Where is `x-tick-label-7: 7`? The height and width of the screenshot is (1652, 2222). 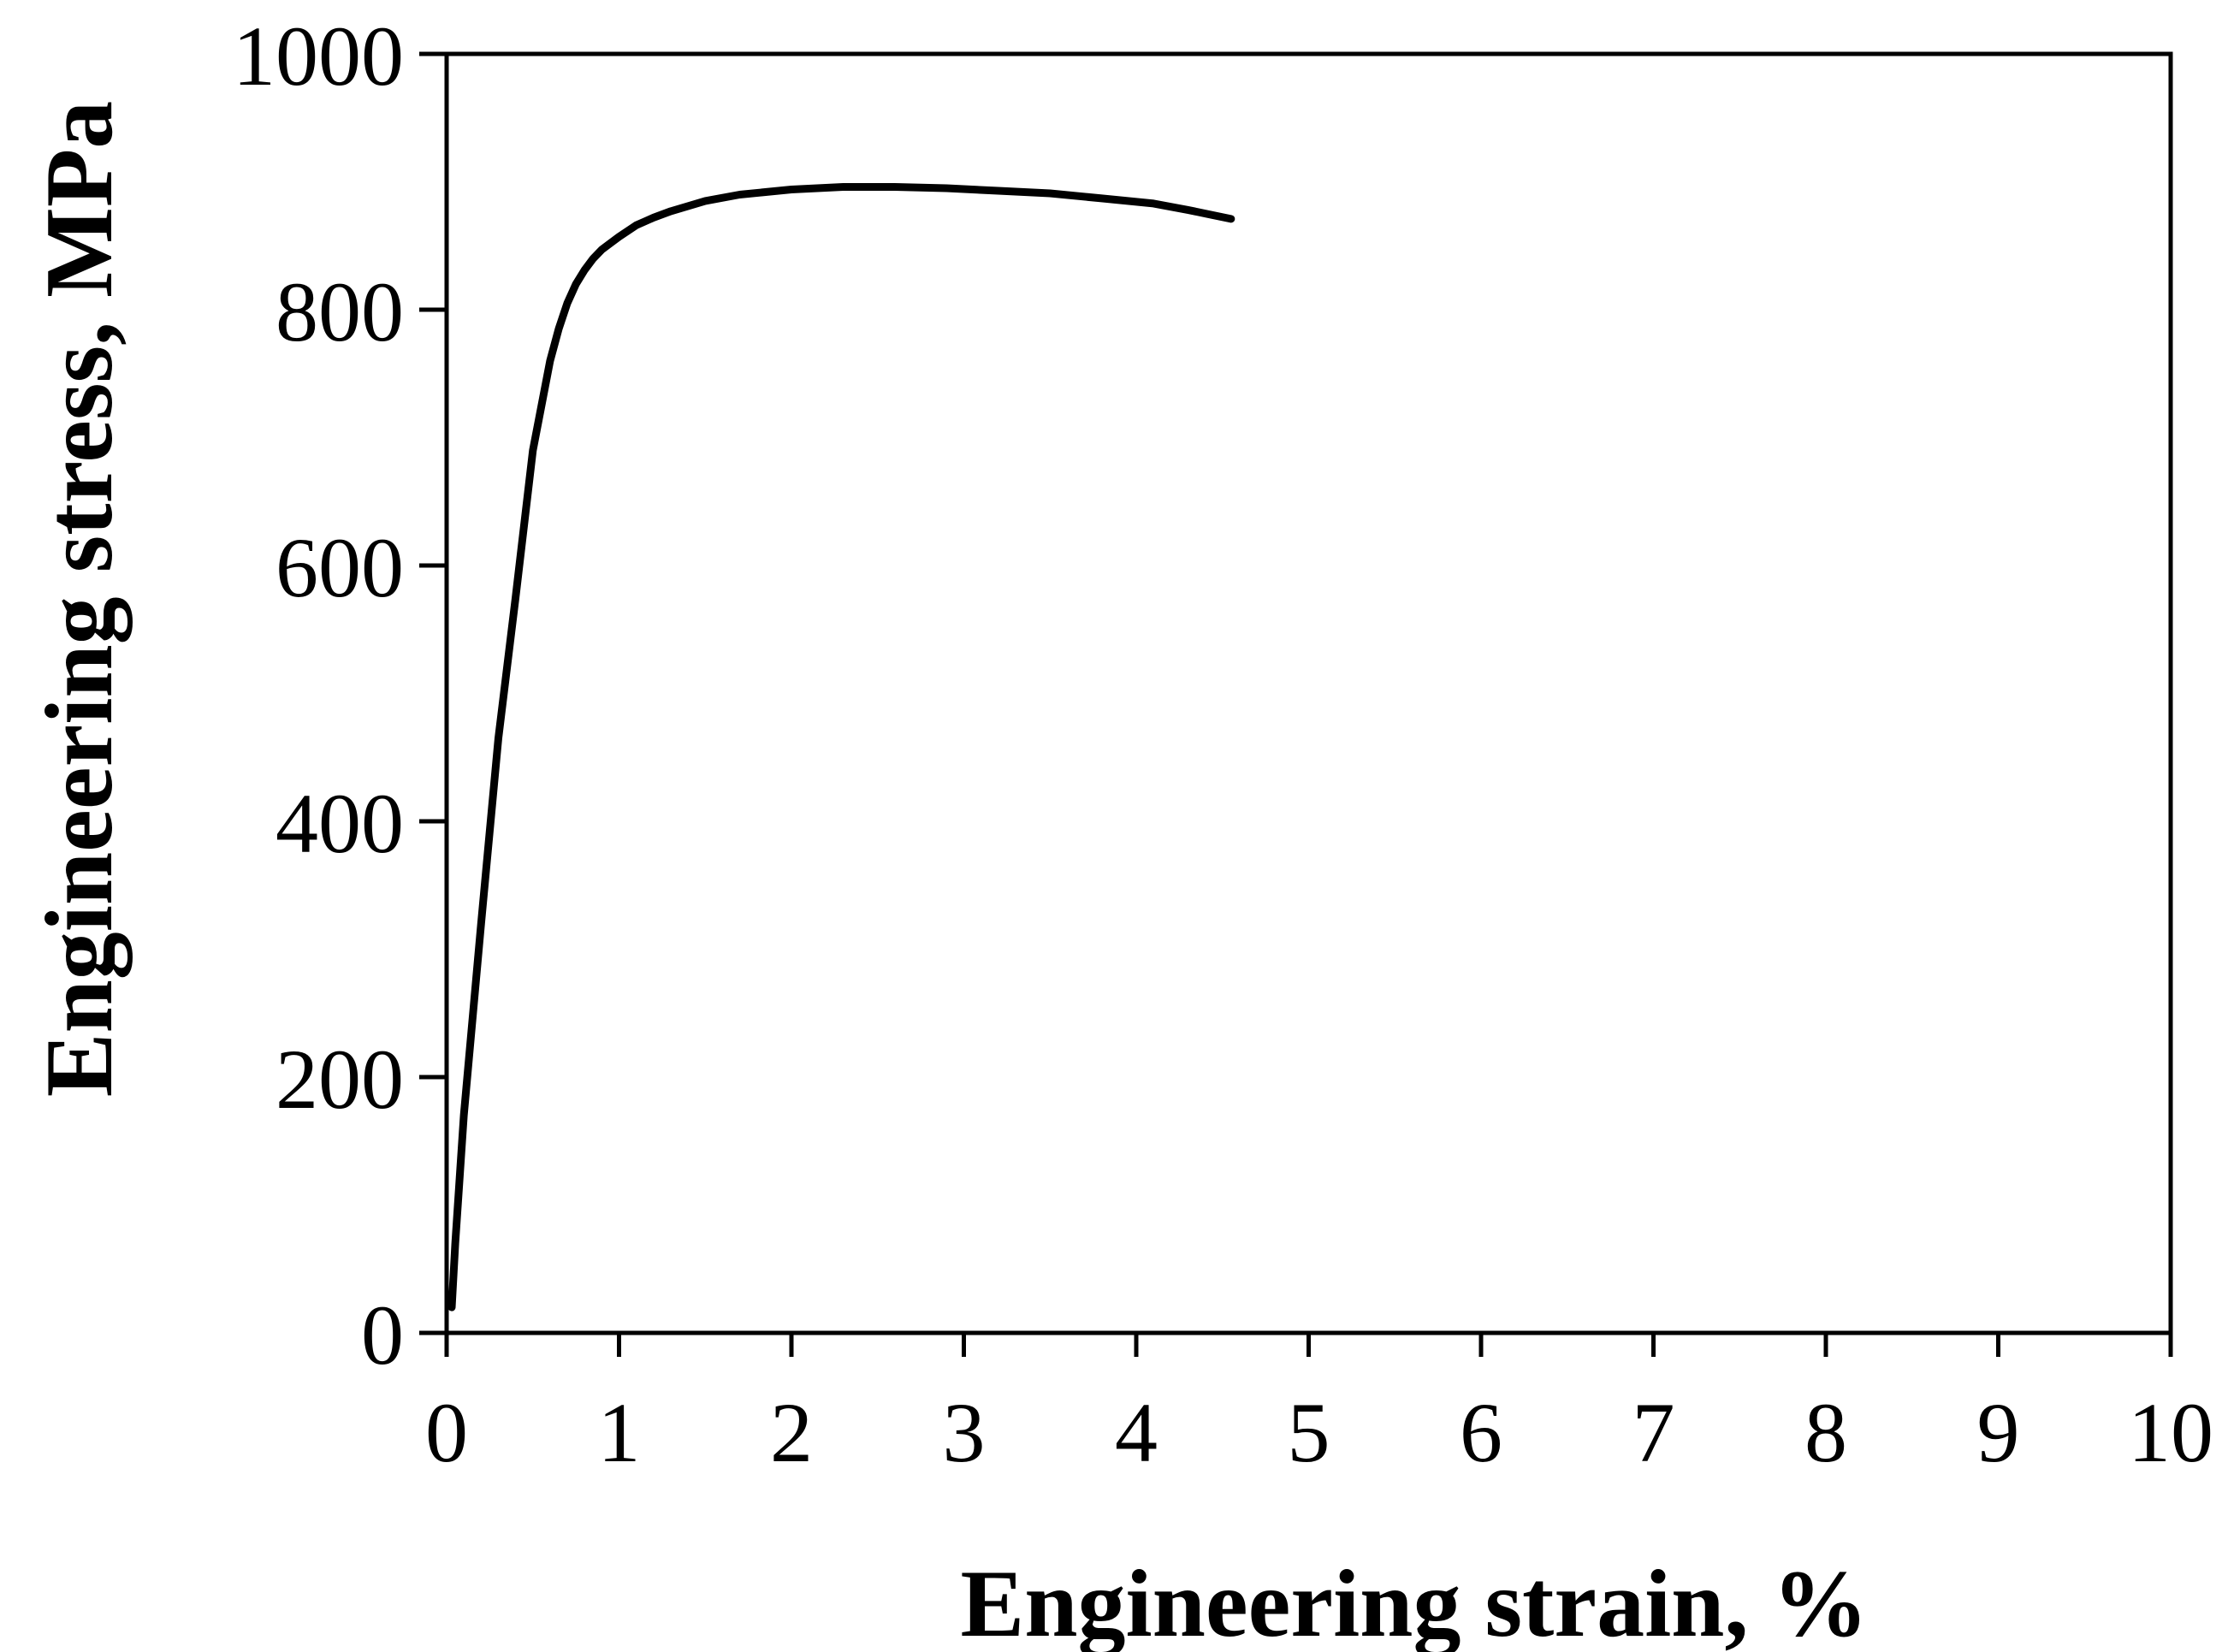 x-tick-label-7: 7 is located at coordinates (1654, 1432).